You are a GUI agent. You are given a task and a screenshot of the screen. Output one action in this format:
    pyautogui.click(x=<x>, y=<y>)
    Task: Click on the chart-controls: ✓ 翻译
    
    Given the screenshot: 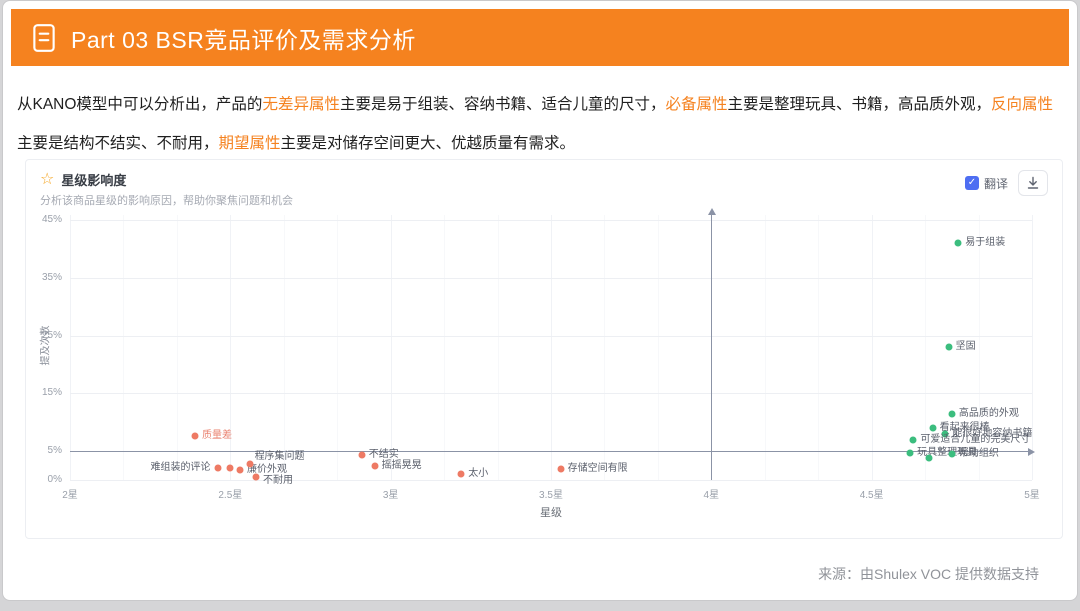 What is the action you would take?
    pyautogui.click(x=1006, y=183)
    